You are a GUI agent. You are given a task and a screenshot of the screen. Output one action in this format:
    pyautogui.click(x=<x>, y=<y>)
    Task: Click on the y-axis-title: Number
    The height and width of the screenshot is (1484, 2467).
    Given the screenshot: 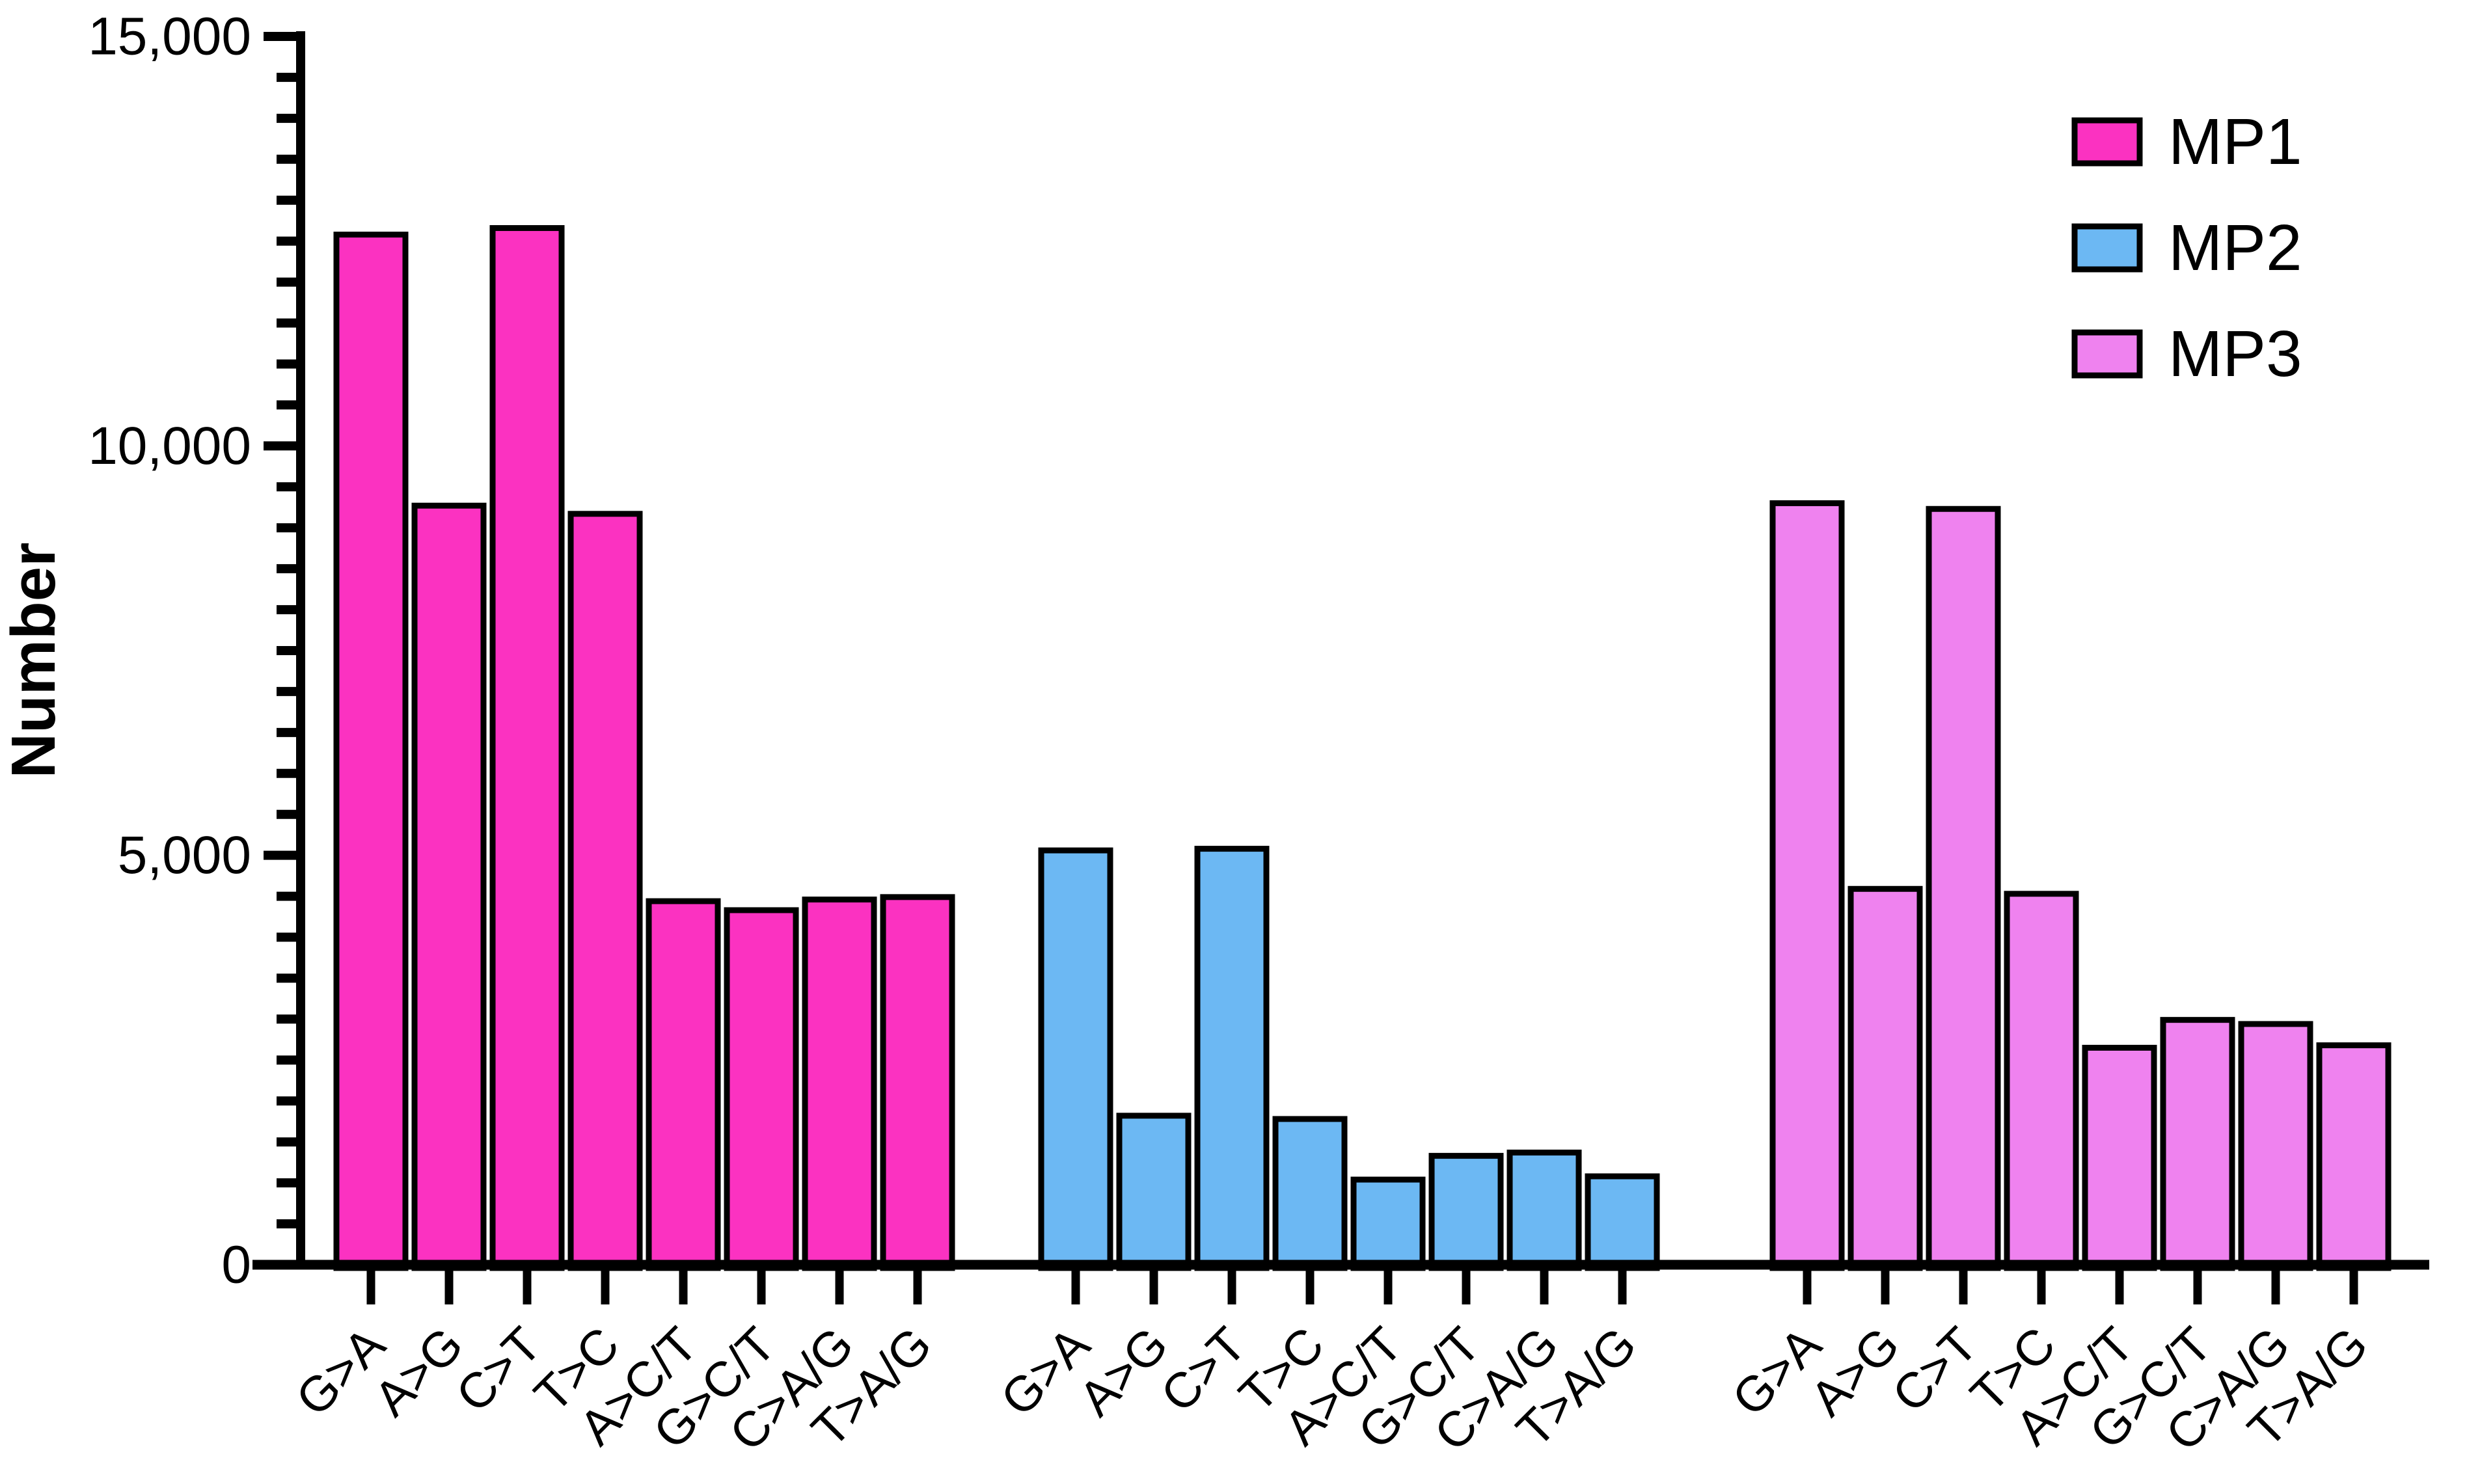 What is the action you would take?
    pyautogui.click(x=34, y=661)
    